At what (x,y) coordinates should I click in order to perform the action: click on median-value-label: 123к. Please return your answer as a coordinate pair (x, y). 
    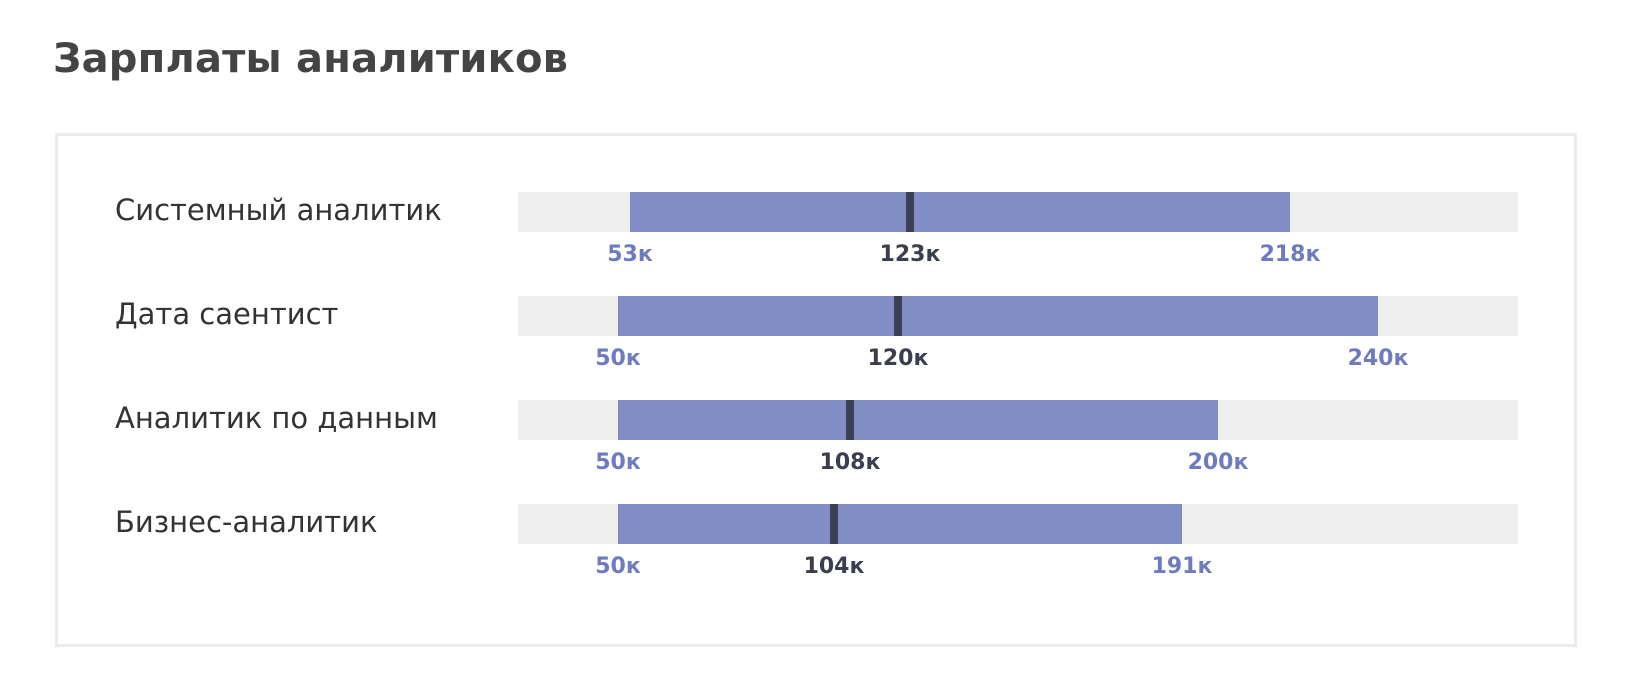
    Looking at the image, I should click on (910, 254).